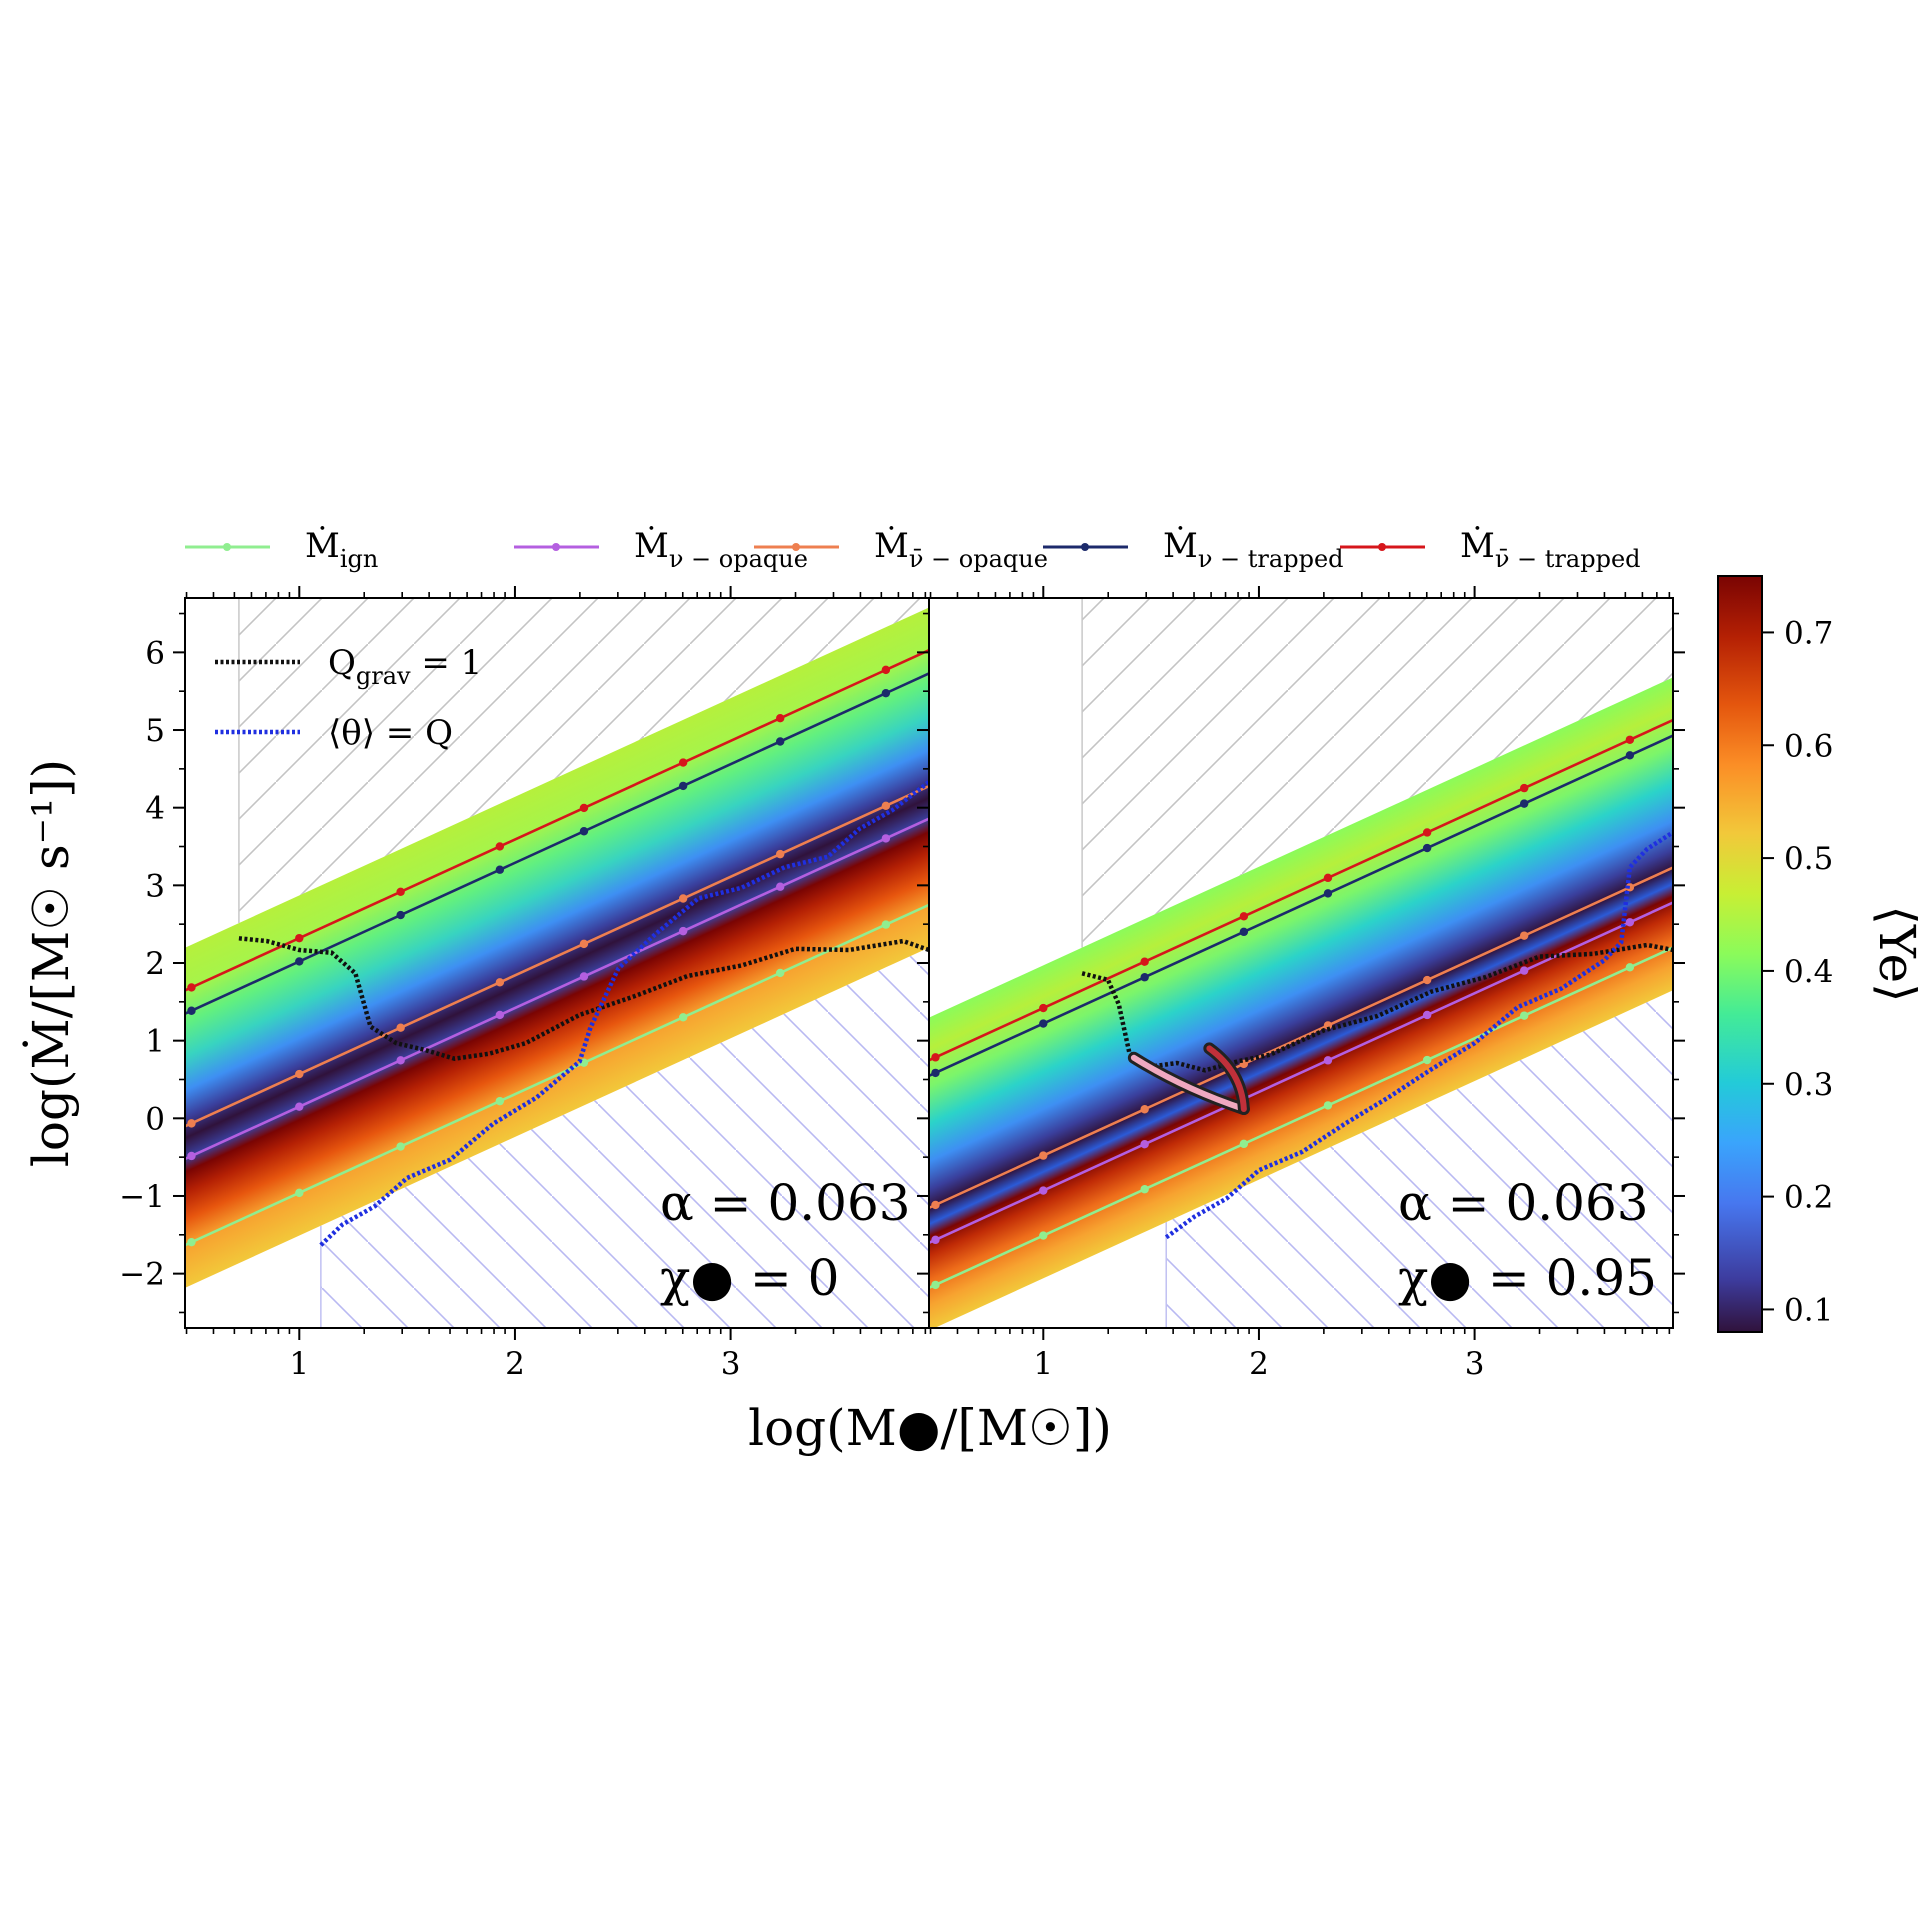 Image resolution: width=1926 pixels, height=1926 pixels. I want to click on legend-label: Ṁν̄ − trapped, so click(1550, 549).